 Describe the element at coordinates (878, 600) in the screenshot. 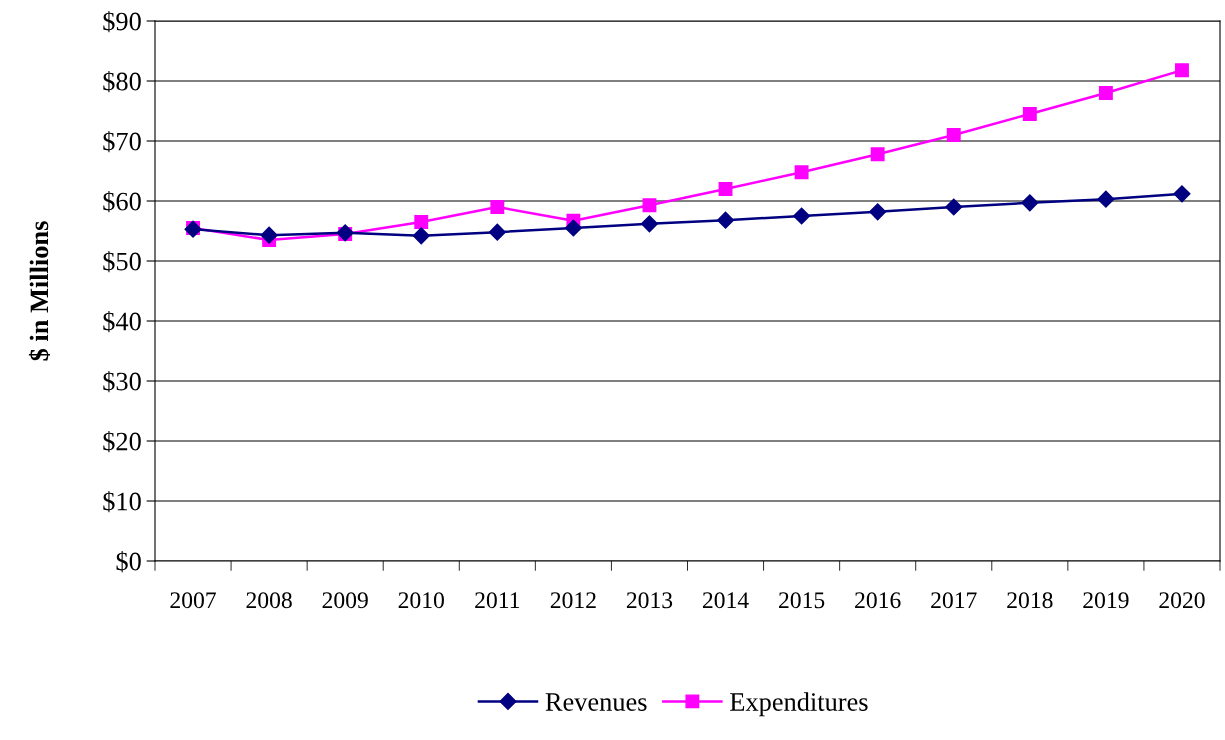

I see `x-tick-label: 2016` at that location.